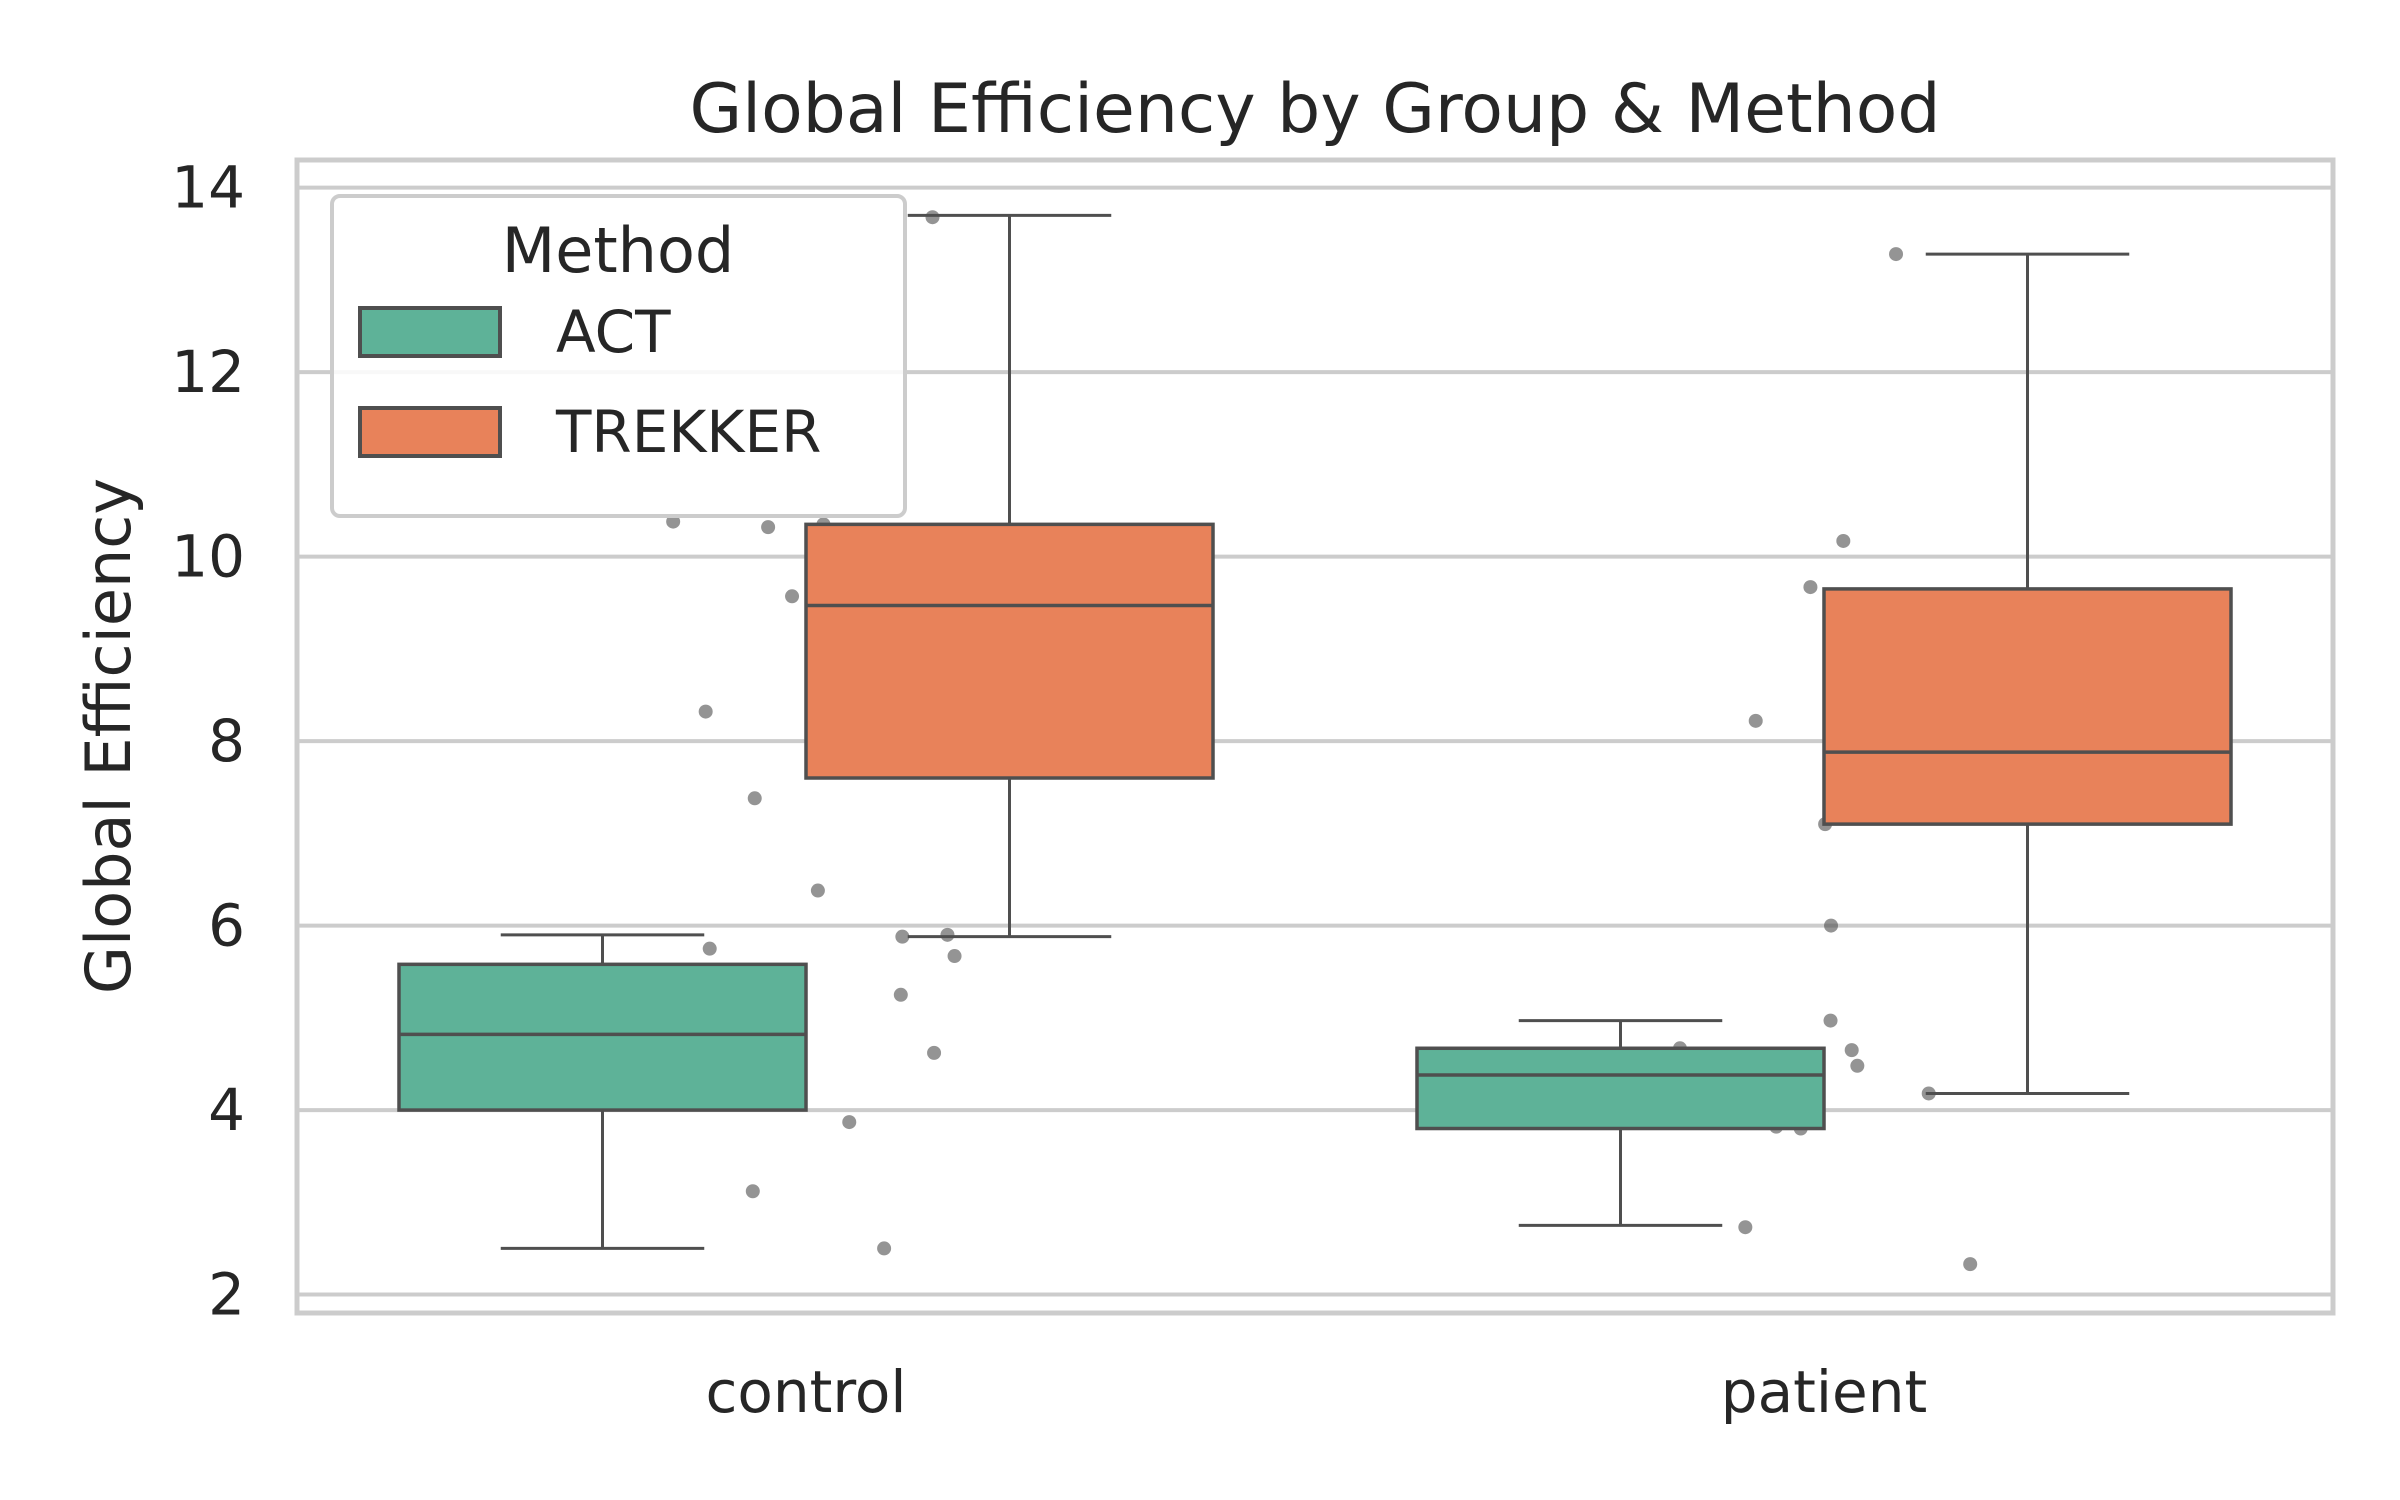 The width and height of the screenshot is (2400, 1500). What do you see at coordinates (1824, 1392) in the screenshot?
I see `x-tick-label: patient` at bounding box center [1824, 1392].